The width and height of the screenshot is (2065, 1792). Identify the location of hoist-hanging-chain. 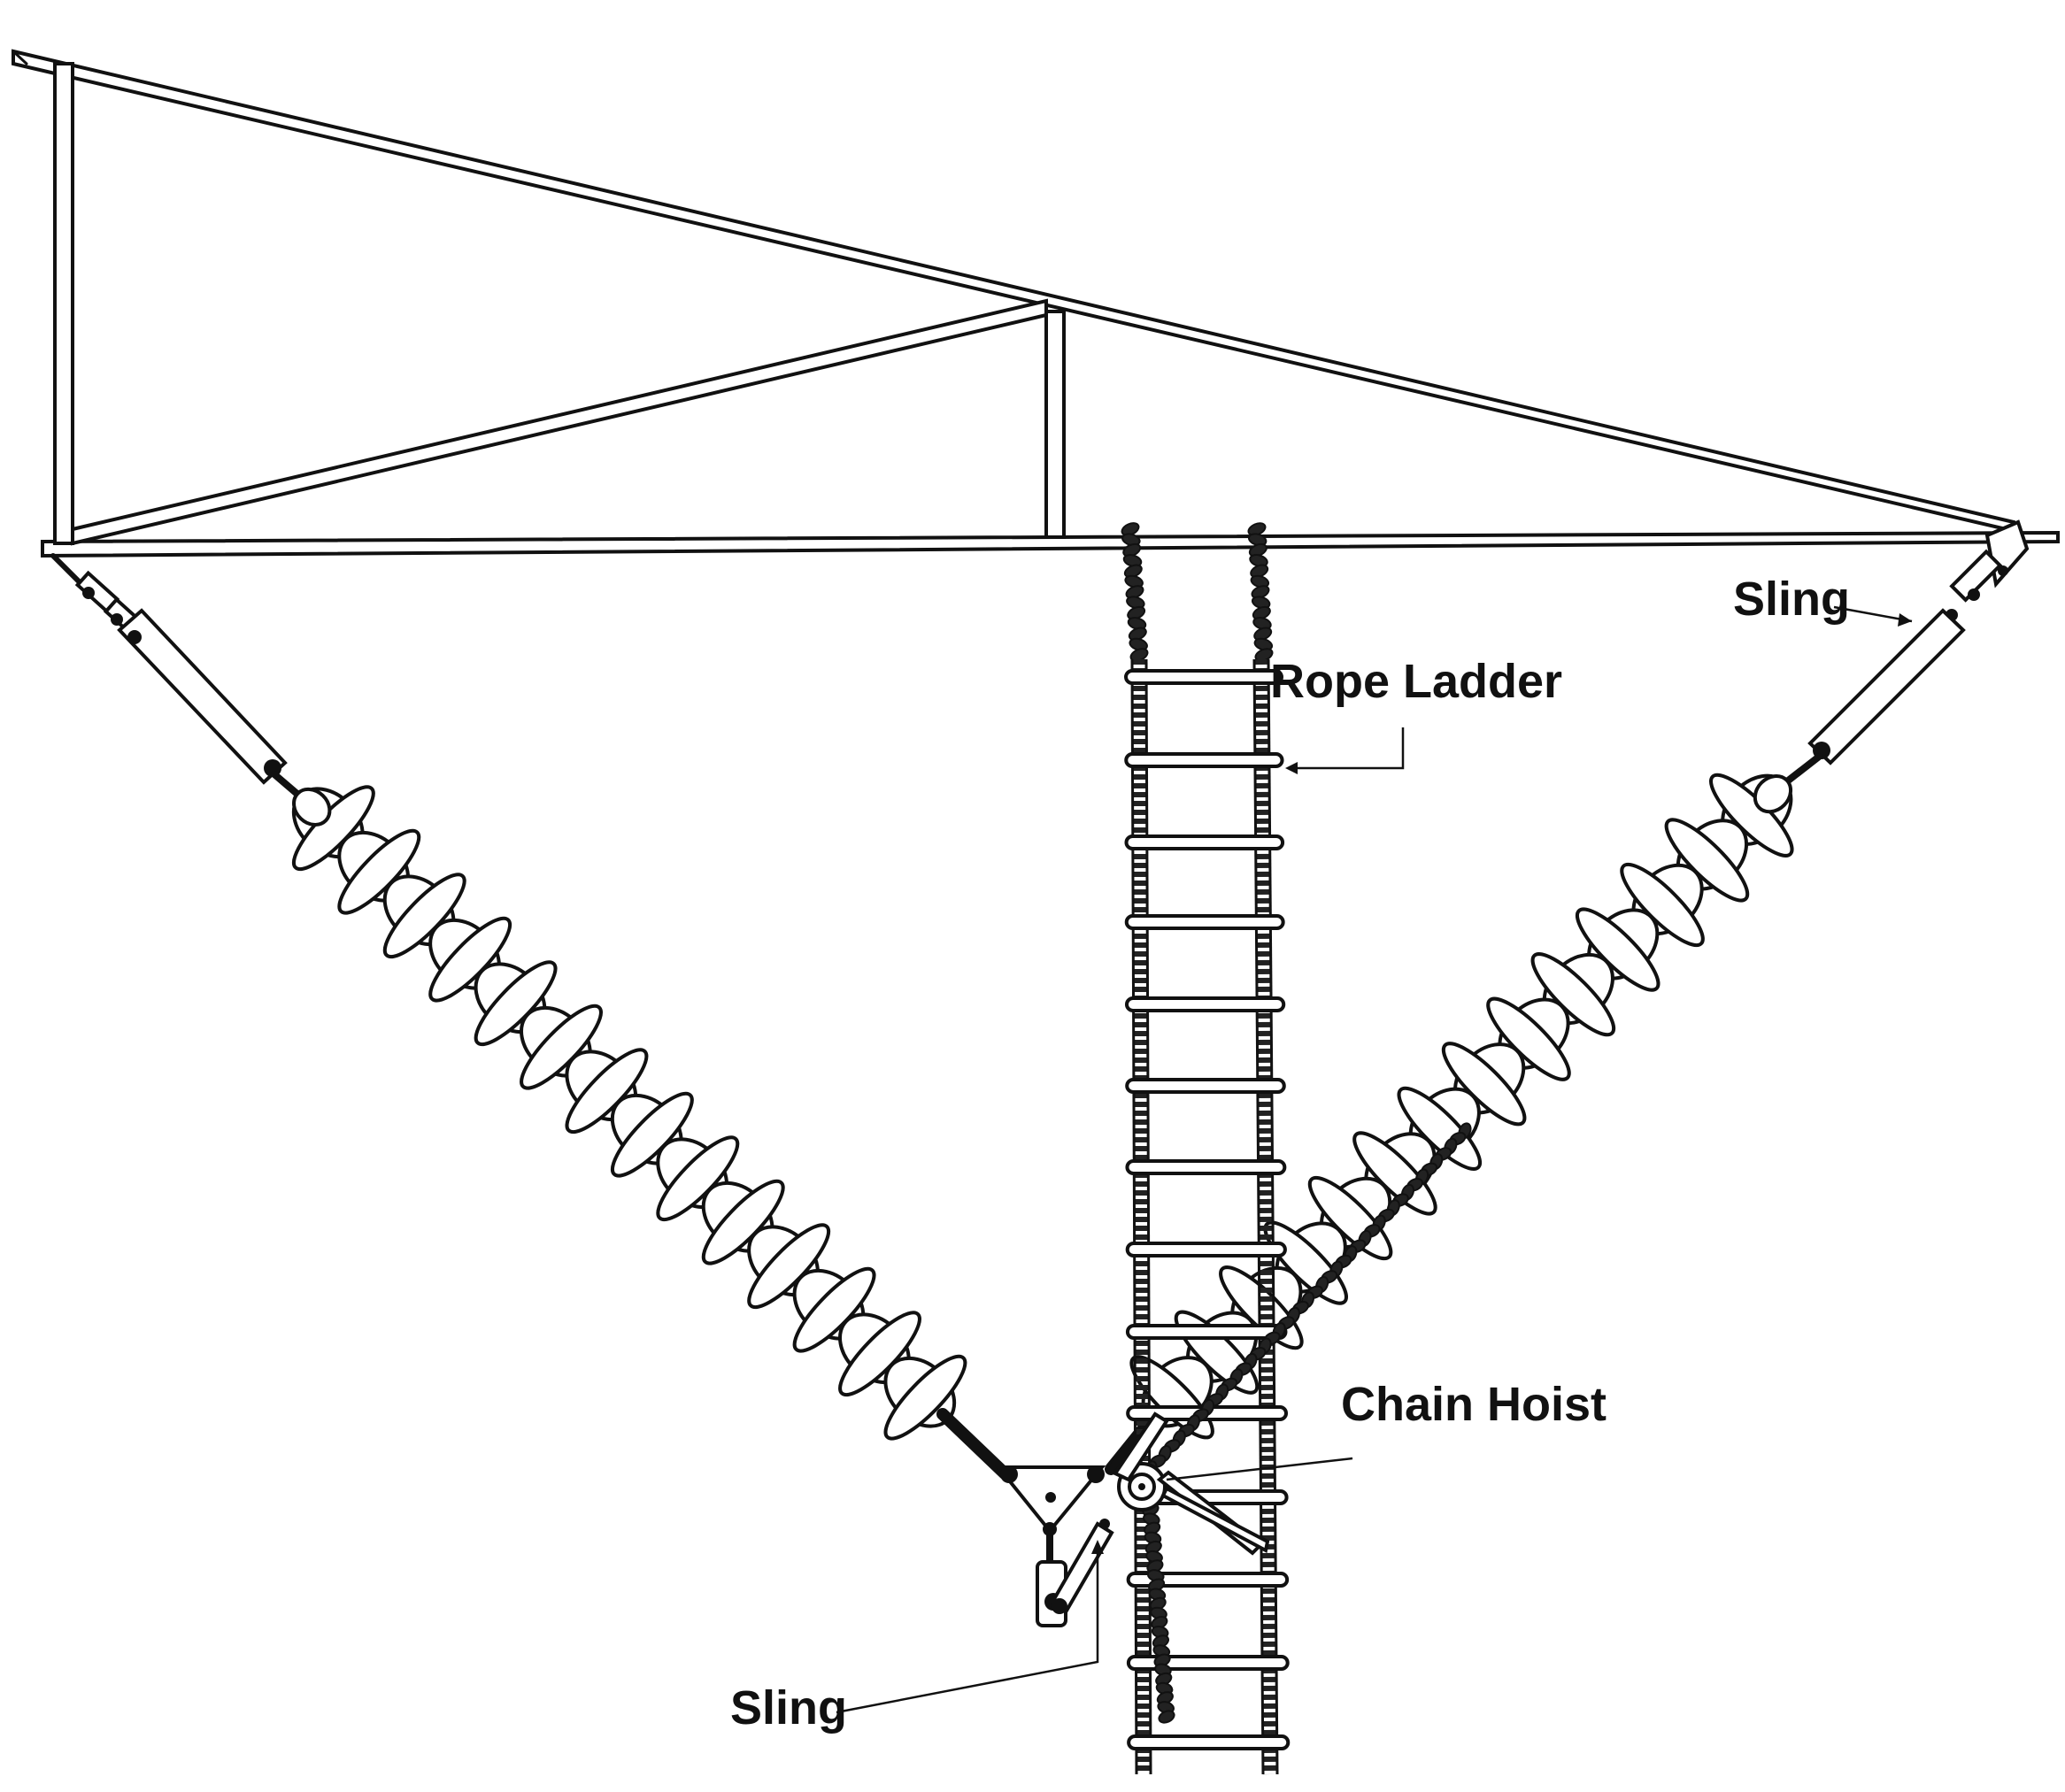
(1159, 1613).